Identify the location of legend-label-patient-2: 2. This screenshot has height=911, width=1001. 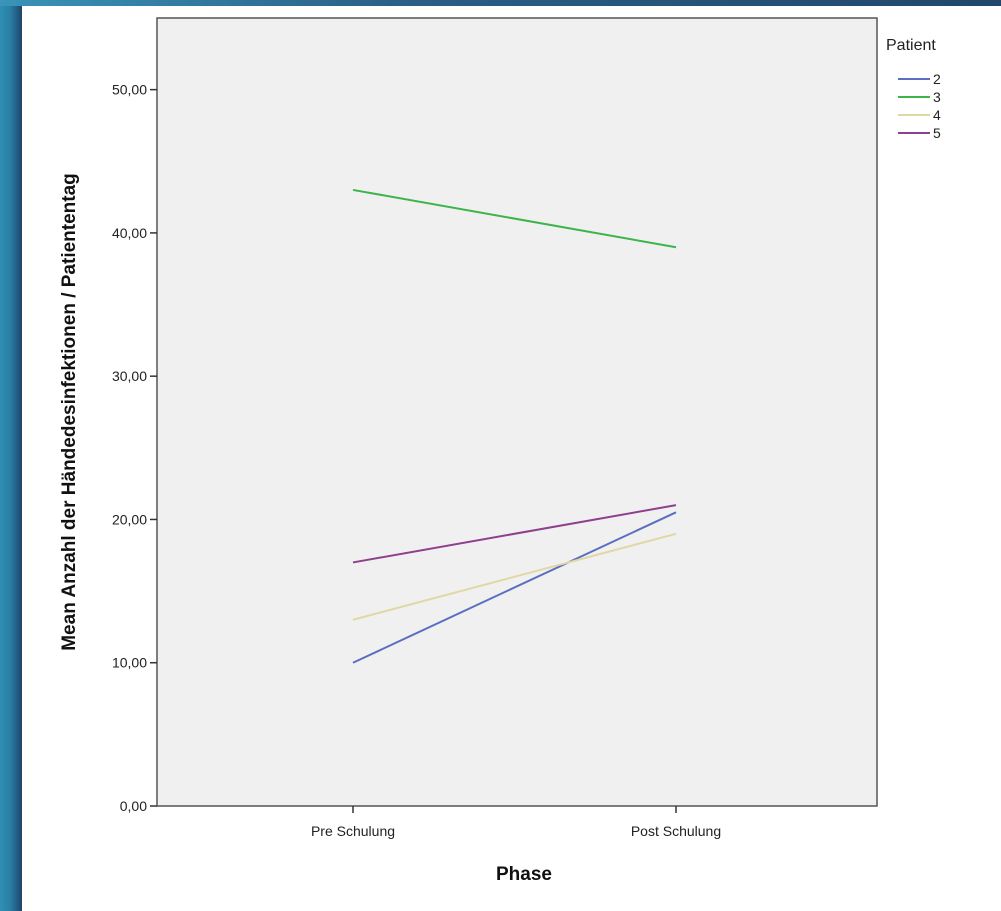
(937, 79).